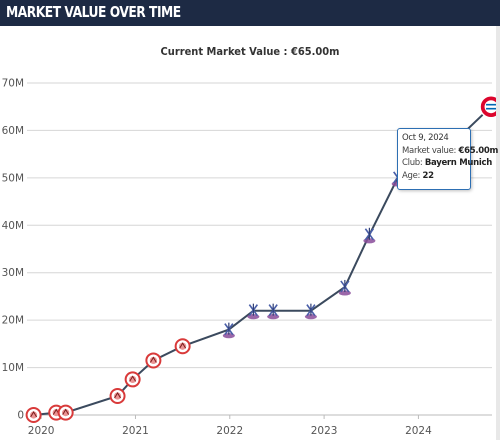 The image size is (500, 440). I want to click on x-axis: 2020 2021 2022 2023 2024, so click(230, 426).